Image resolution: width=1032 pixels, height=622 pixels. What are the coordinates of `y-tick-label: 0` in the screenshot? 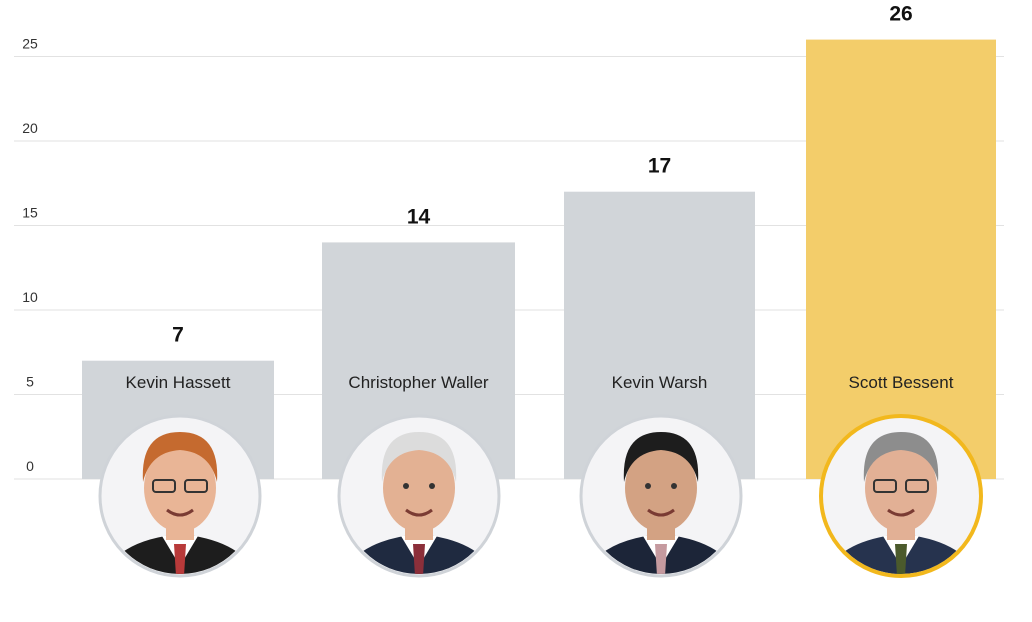 It's located at (30, 466).